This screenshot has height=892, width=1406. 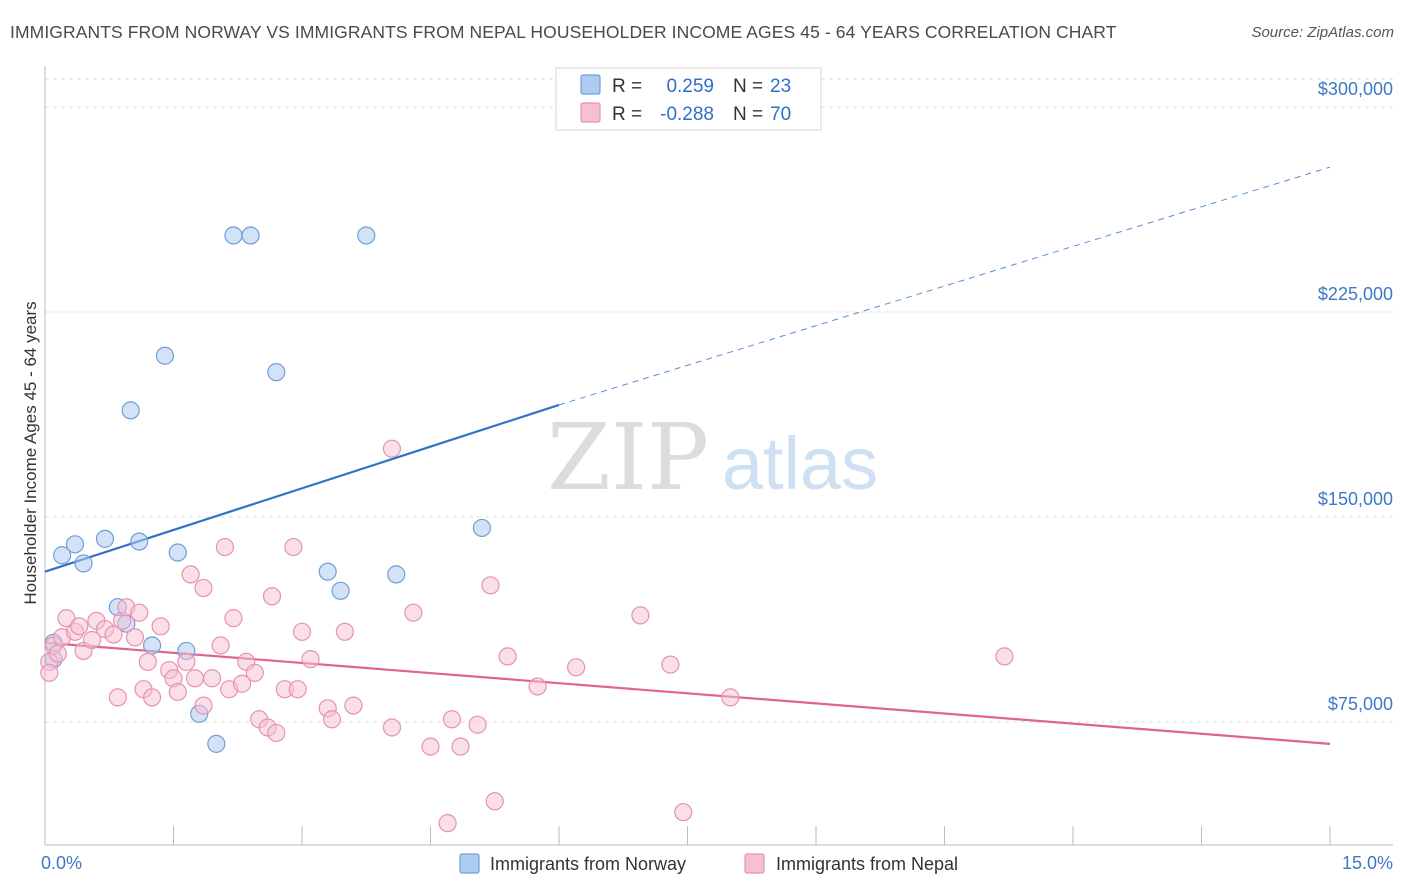 What do you see at coordinates (1355, 294) in the screenshot?
I see `y-tick-label-2: $225,000` at bounding box center [1355, 294].